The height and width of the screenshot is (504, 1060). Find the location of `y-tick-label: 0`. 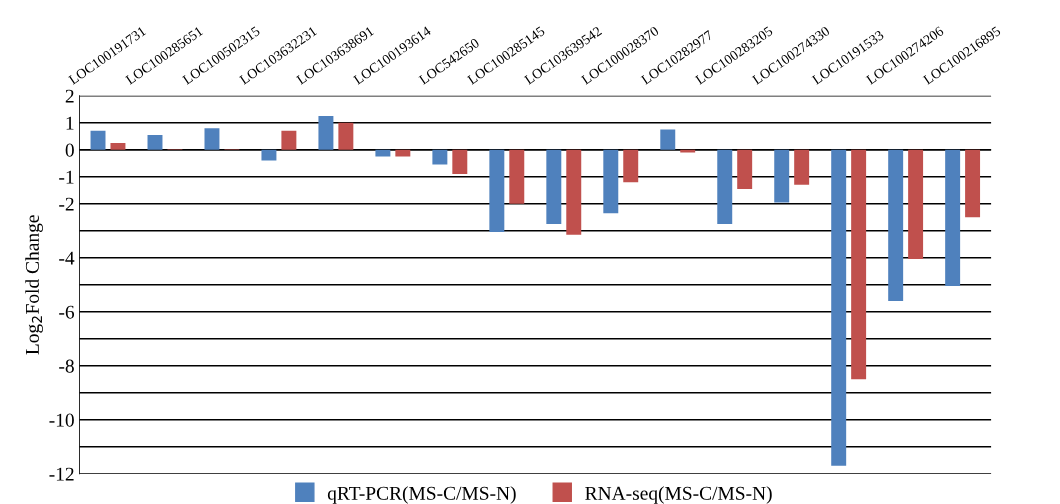

y-tick-label: 0 is located at coordinates (69, 150).